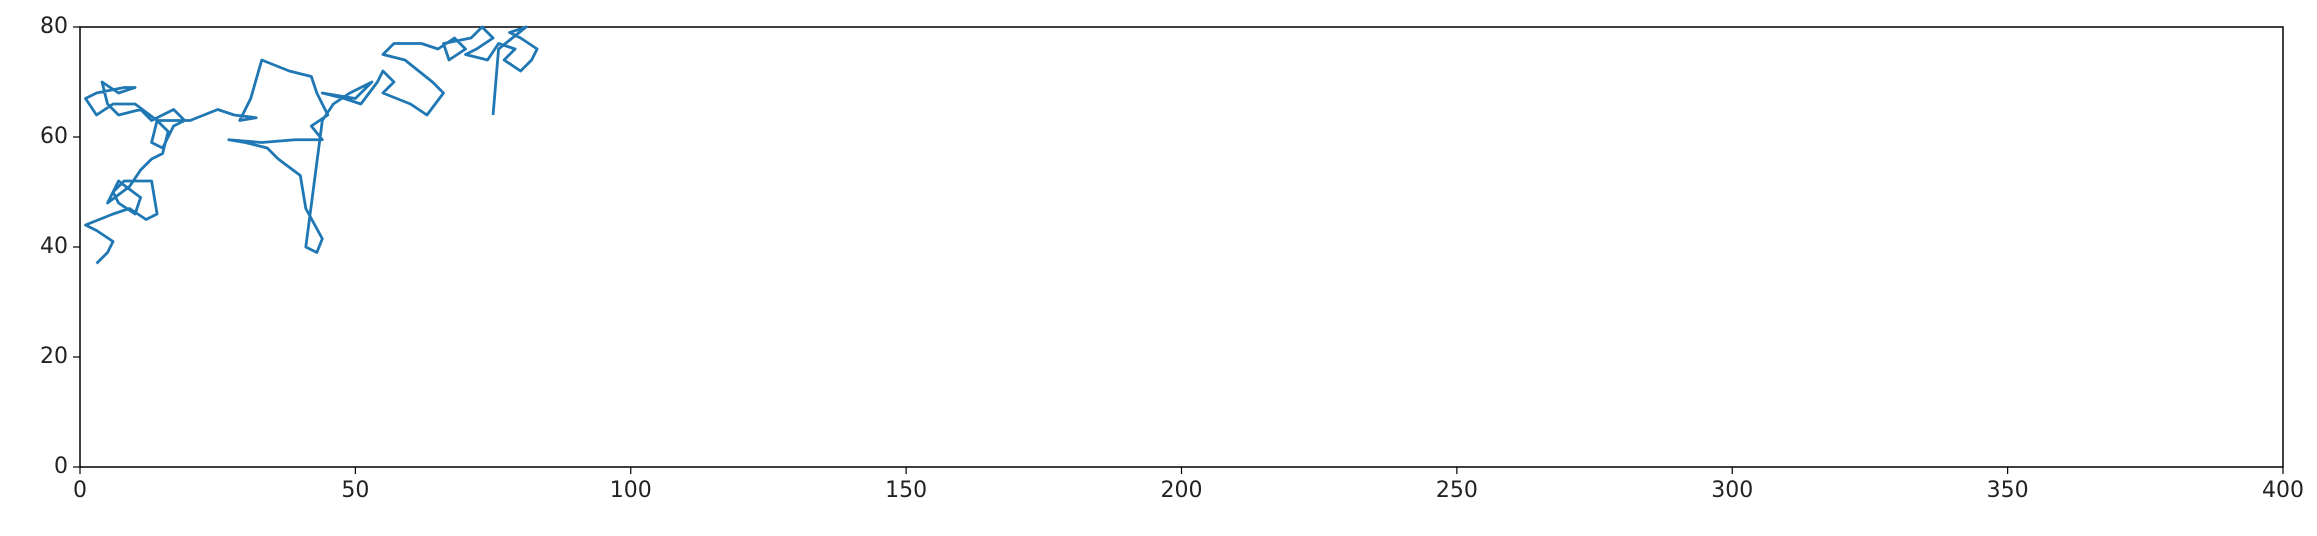 The height and width of the screenshot is (536, 2317). I want to click on x-tick-label: 350, so click(2008, 490).